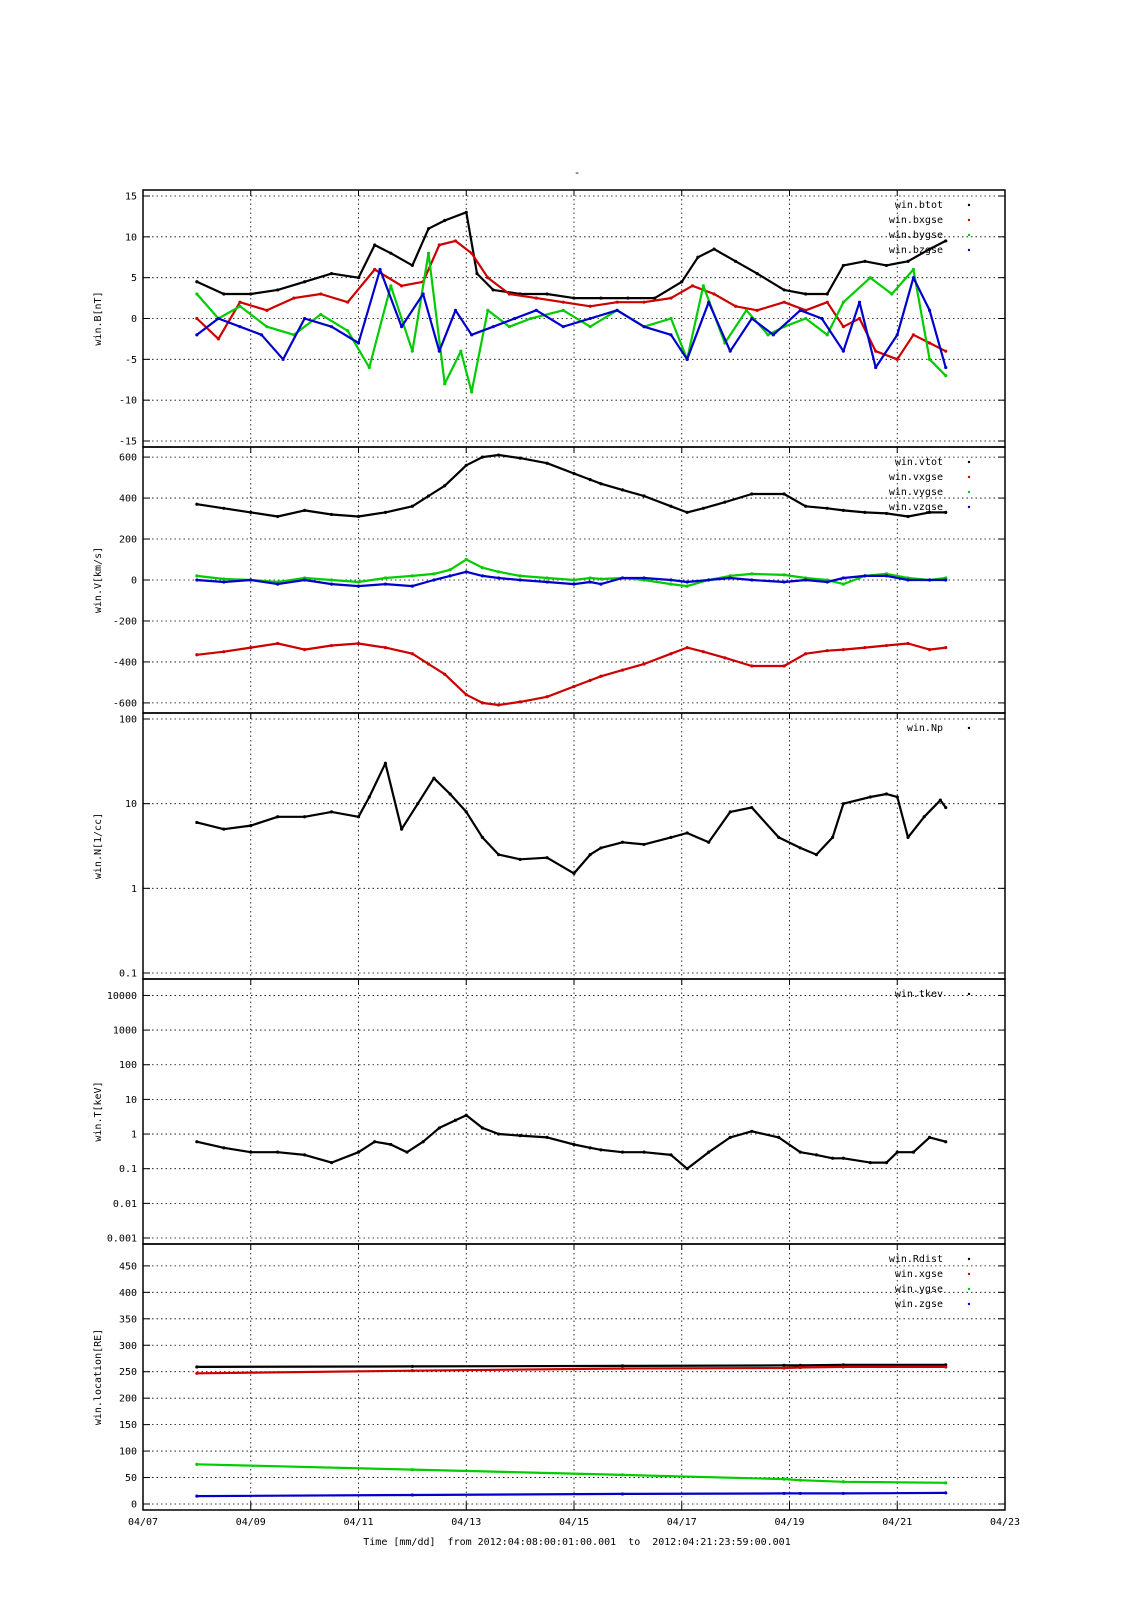 The width and height of the screenshot is (1131, 1600). Describe the element at coordinates (98, 580) in the screenshot. I see `y-axis-label: win.V[km/s]` at that location.